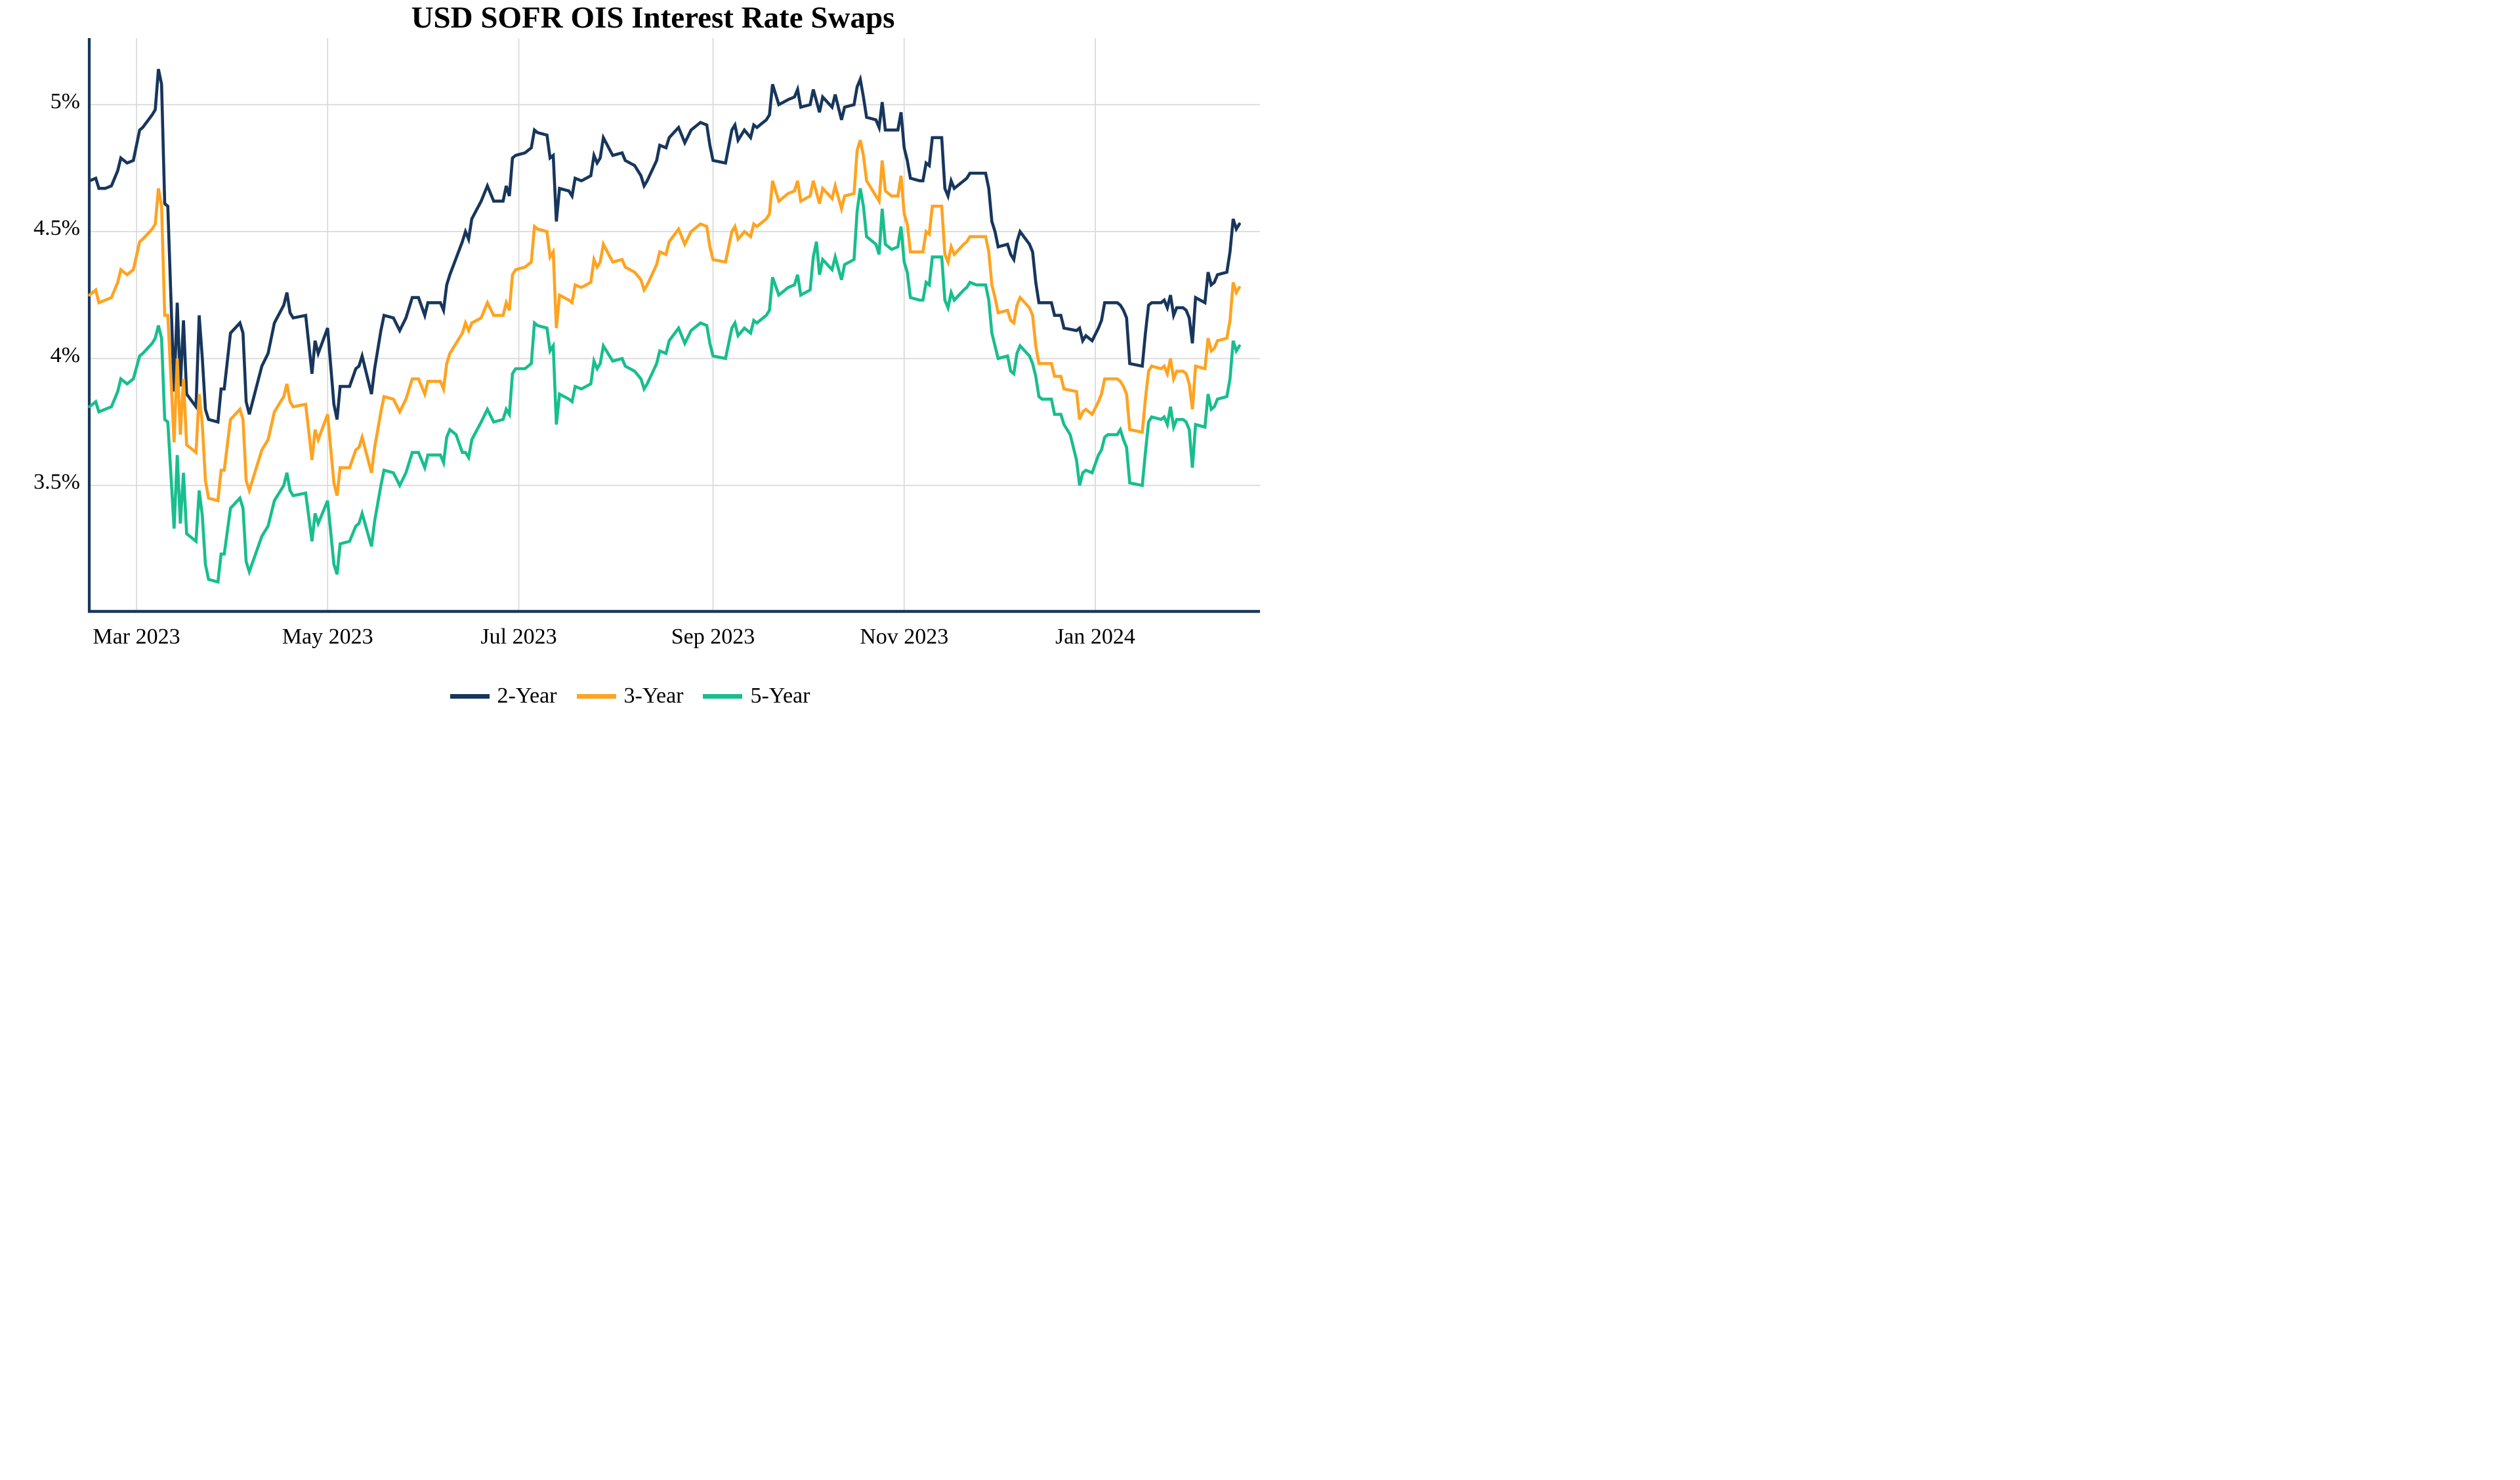 Image resolution: width=2520 pixels, height=1480 pixels. Describe the element at coordinates (723, 696) in the screenshot. I see `legend-swatch-5-year-icon` at that location.